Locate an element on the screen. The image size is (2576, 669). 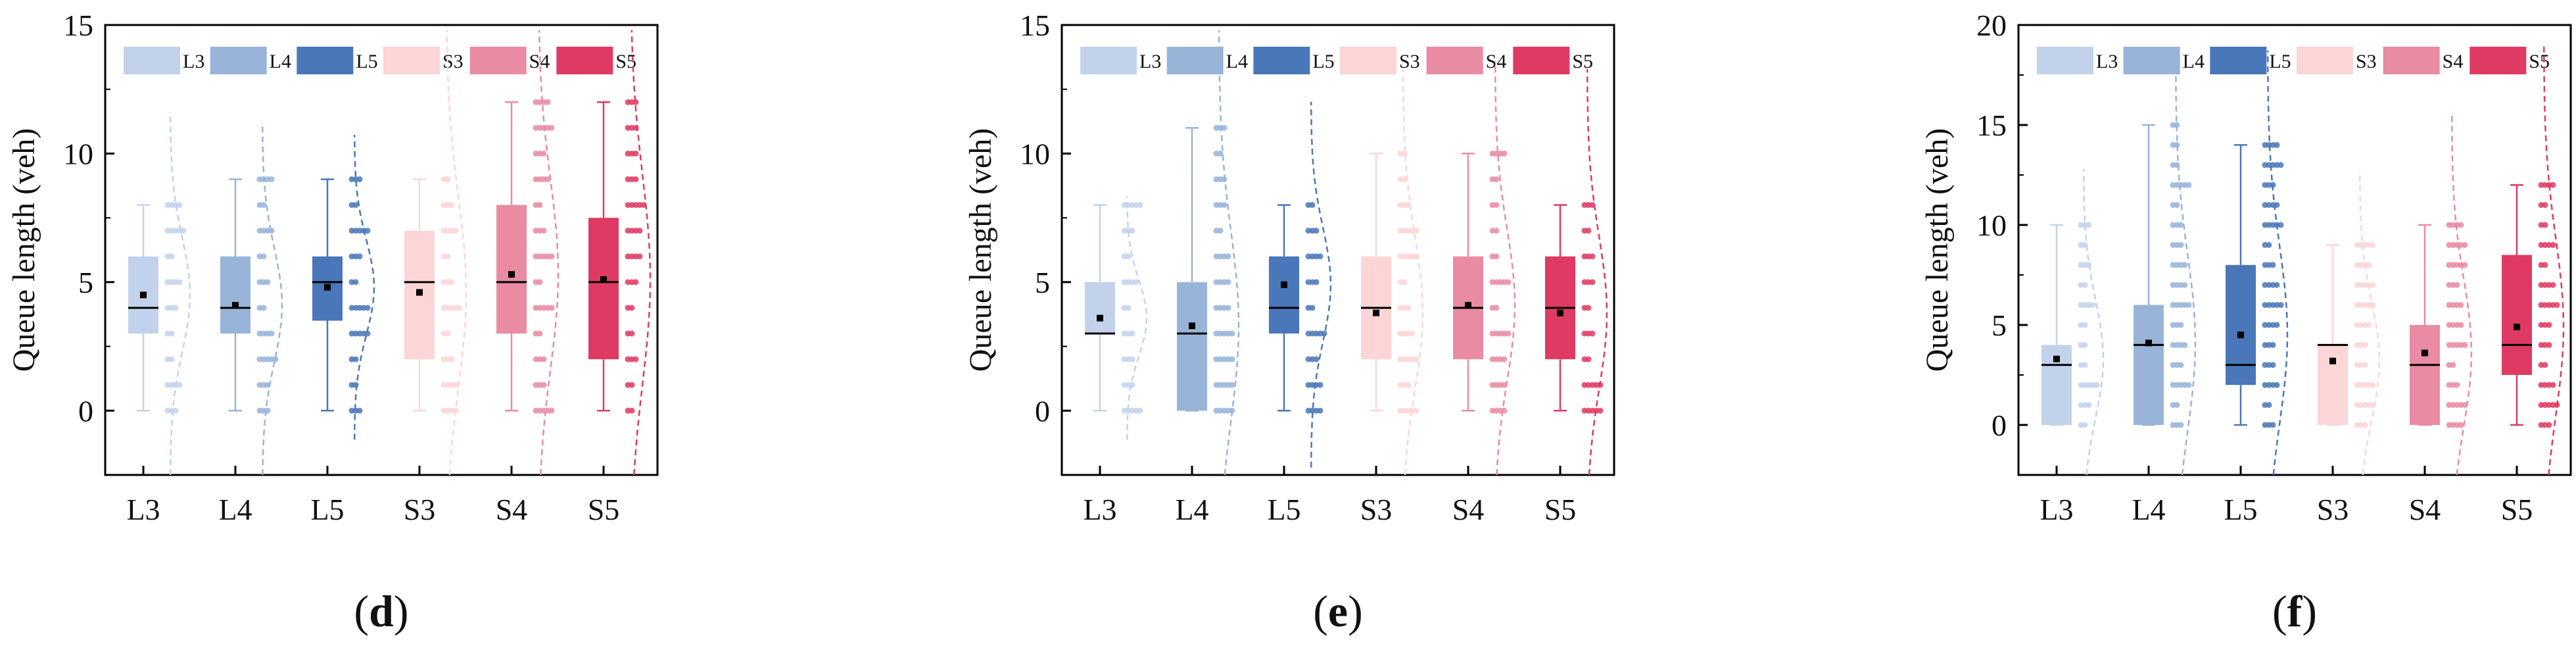
plot-frame is located at coordinates (382, 250).